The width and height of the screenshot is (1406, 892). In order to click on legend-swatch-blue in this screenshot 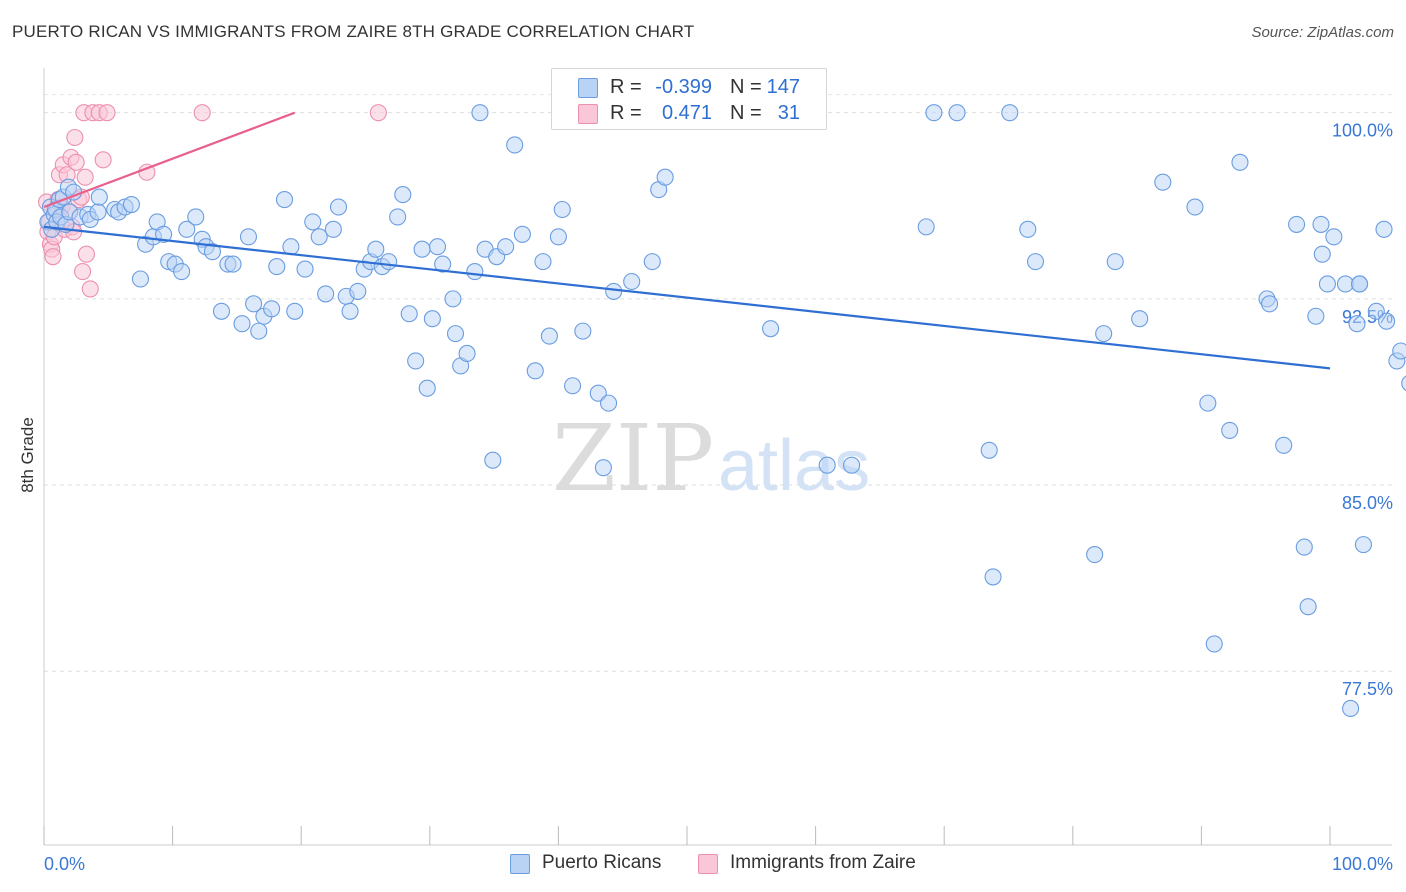, I will do `click(588, 88)`.